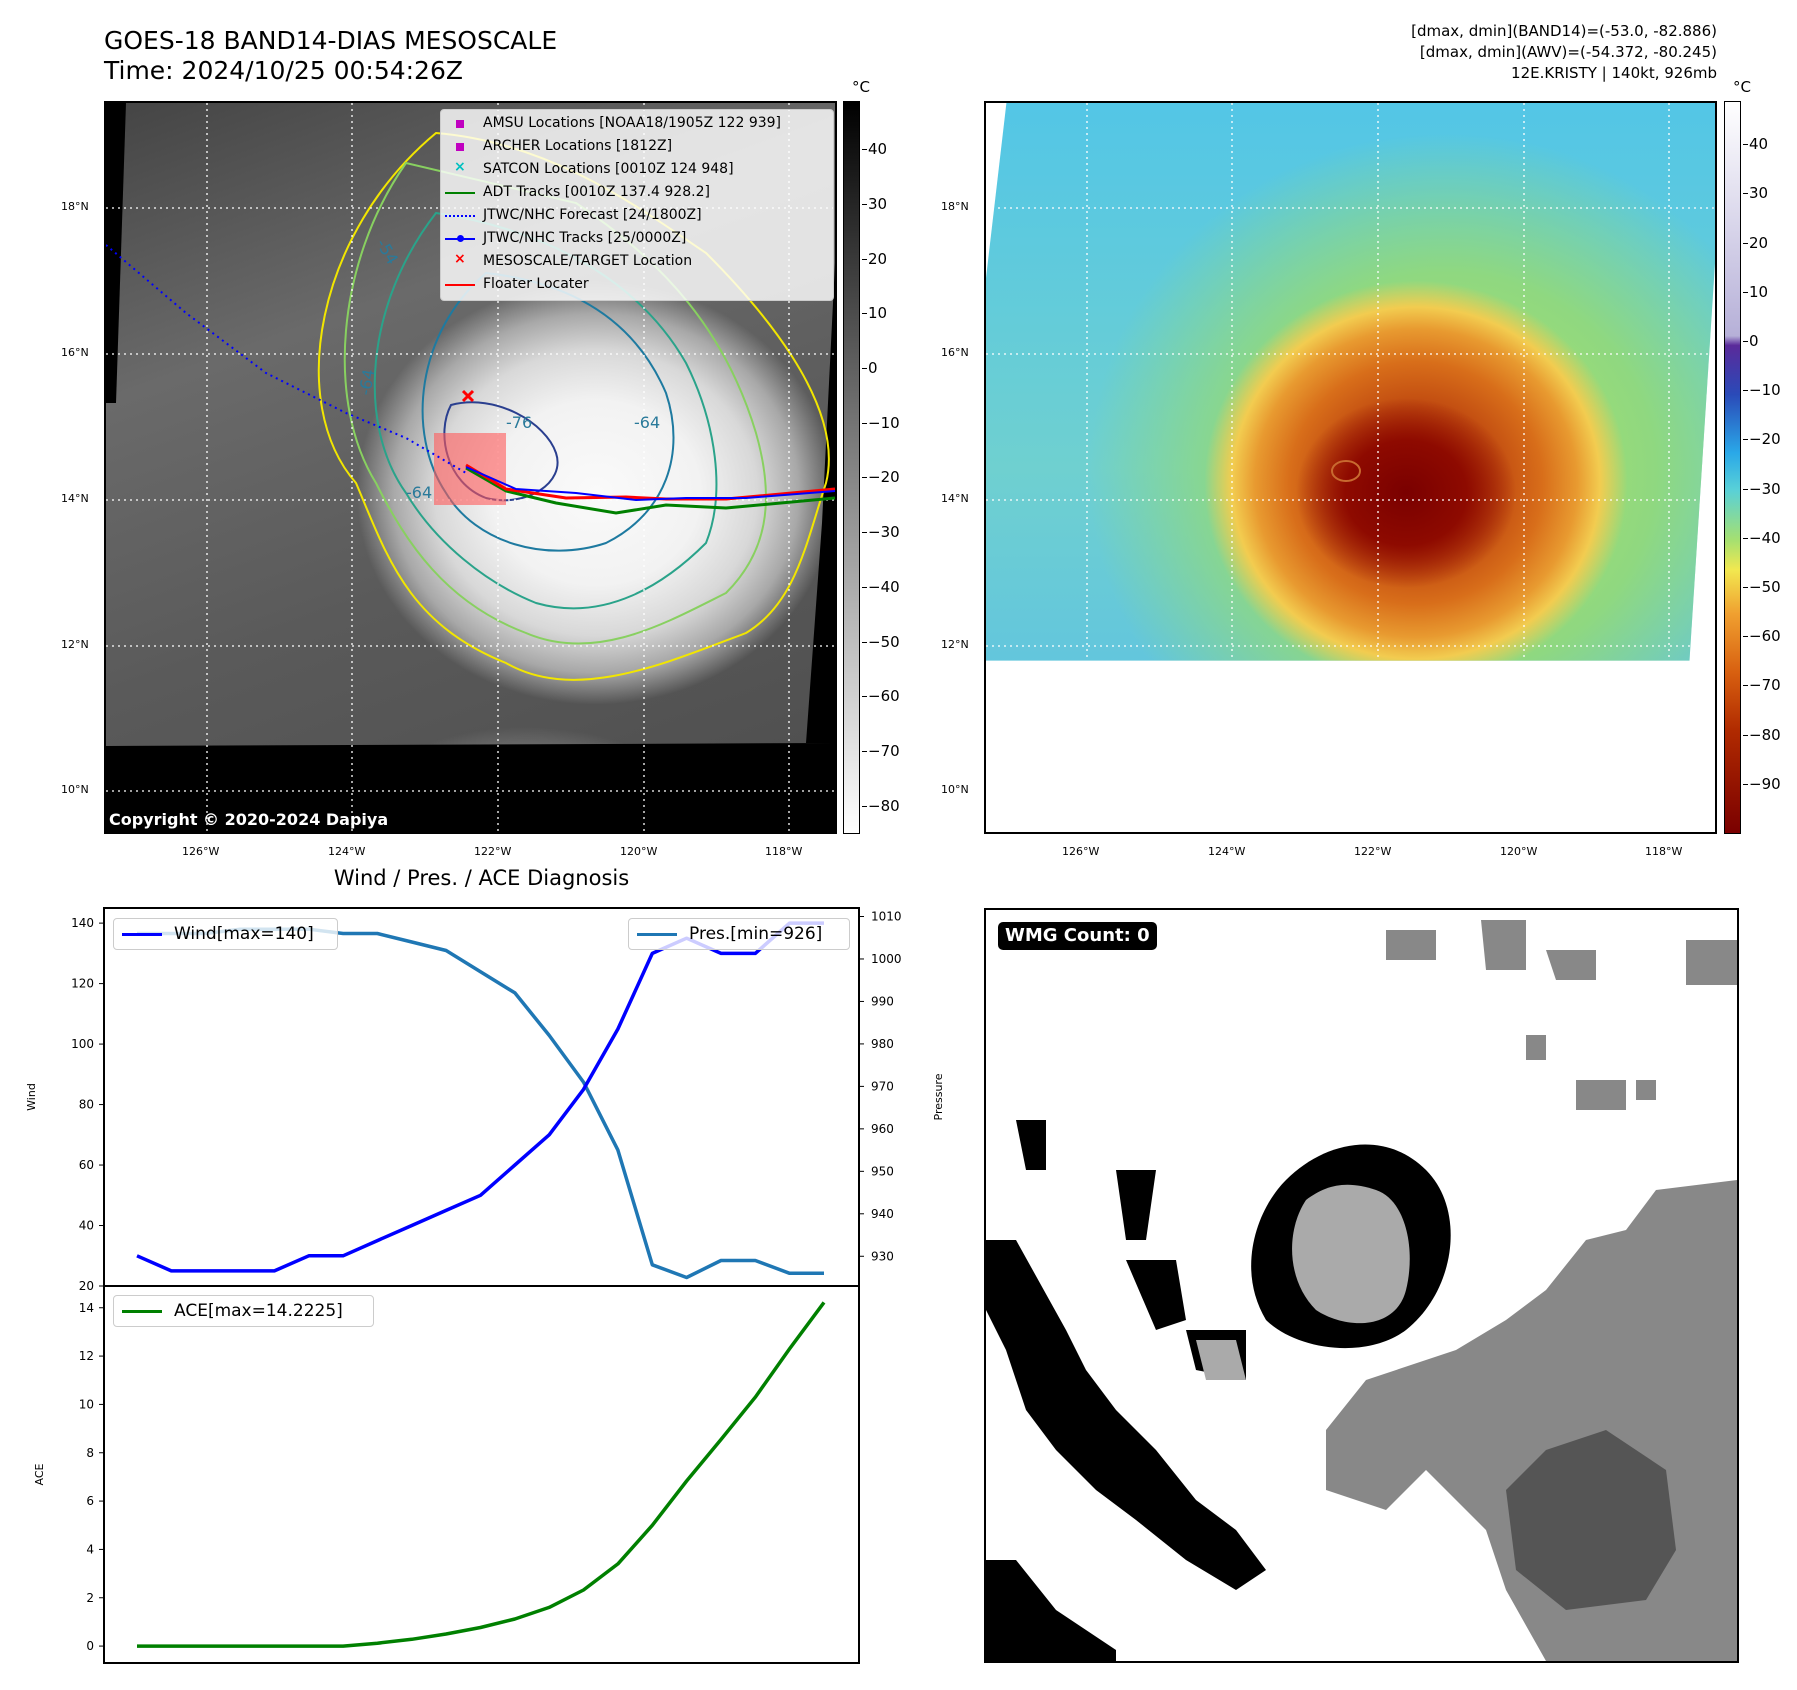 This screenshot has width=1797, height=1690. I want to click on wind-ytick-label-20: 20, so click(86, 1286).